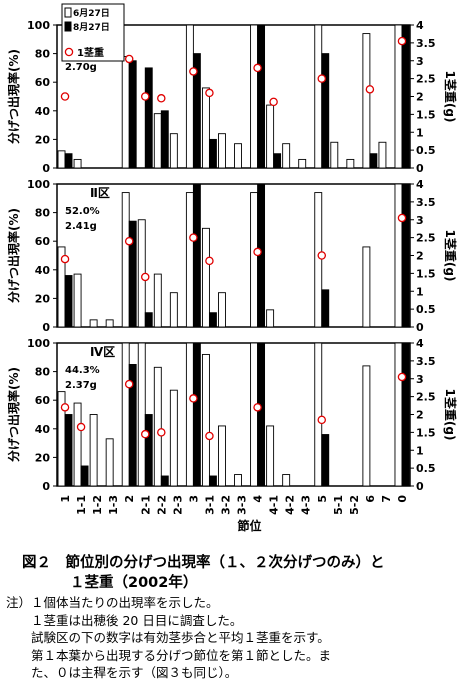 The image size is (459, 690). Describe the element at coordinates (402, 499) in the screenshot. I see `category-label: 0` at that location.